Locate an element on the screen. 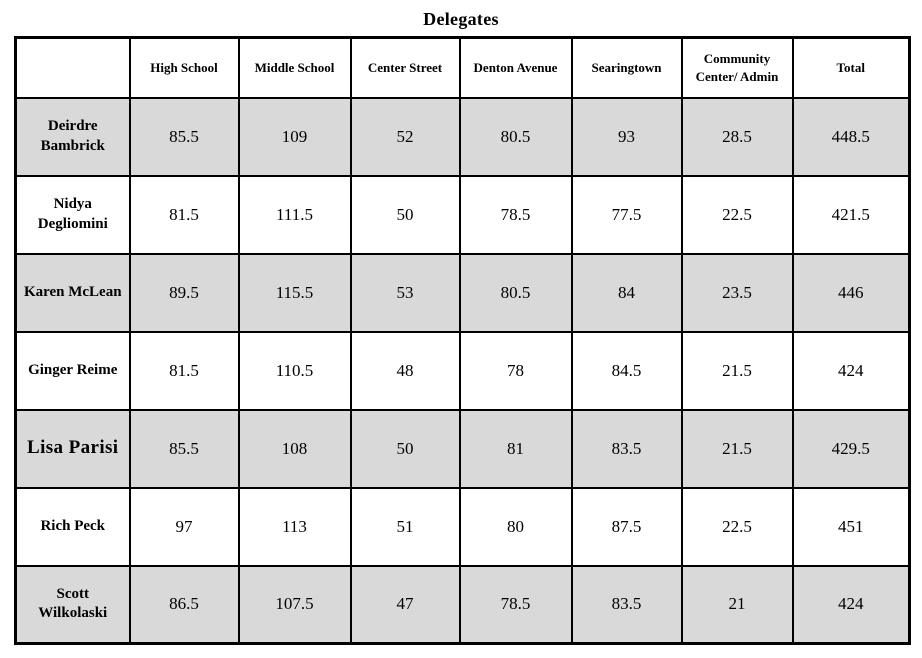 The width and height of the screenshot is (922, 658). value-cell: 86.5 is located at coordinates (184, 604).